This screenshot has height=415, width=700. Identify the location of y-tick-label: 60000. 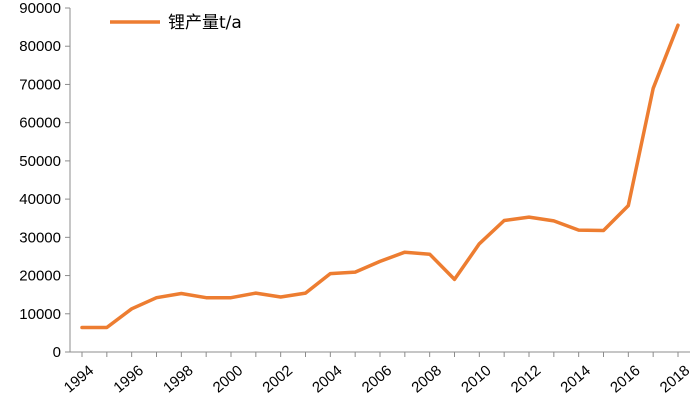
(40, 123).